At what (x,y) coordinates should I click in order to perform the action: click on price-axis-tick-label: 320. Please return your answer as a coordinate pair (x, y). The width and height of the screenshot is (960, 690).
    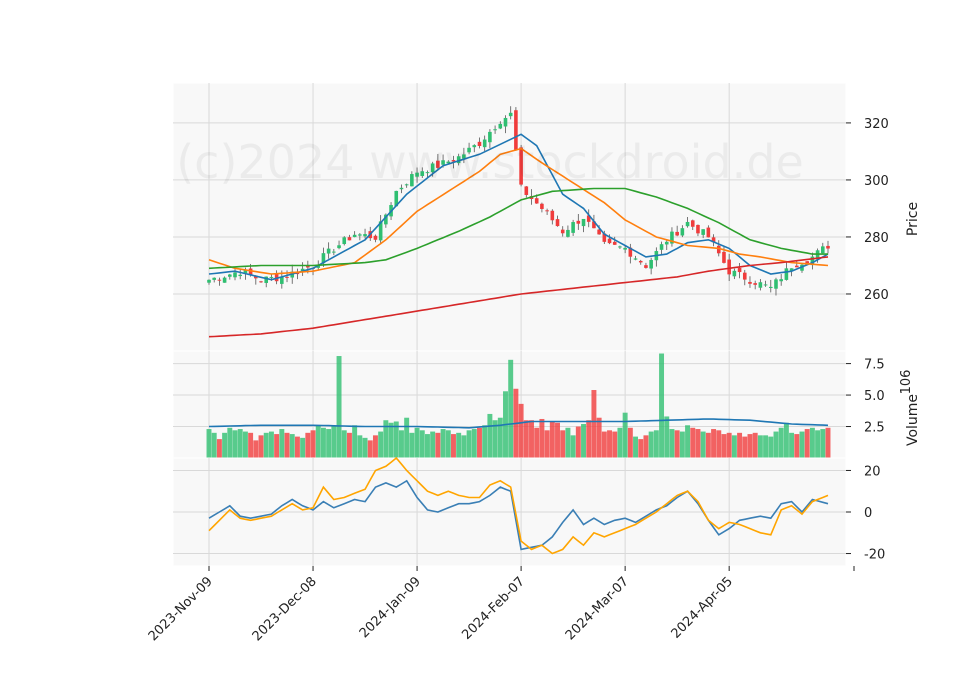
    Looking at the image, I should click on (876, 124).